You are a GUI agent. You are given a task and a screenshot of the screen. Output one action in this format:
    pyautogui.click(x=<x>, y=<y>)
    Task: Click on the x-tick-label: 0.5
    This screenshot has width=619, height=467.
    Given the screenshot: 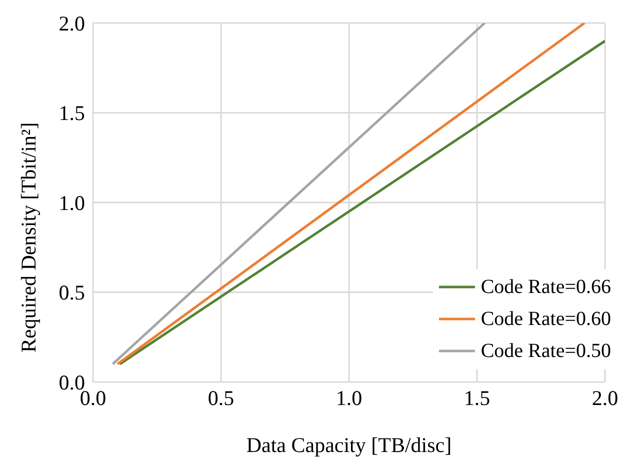 What is the action you would take?
    pyautogui.click(x=221, y=398)
    